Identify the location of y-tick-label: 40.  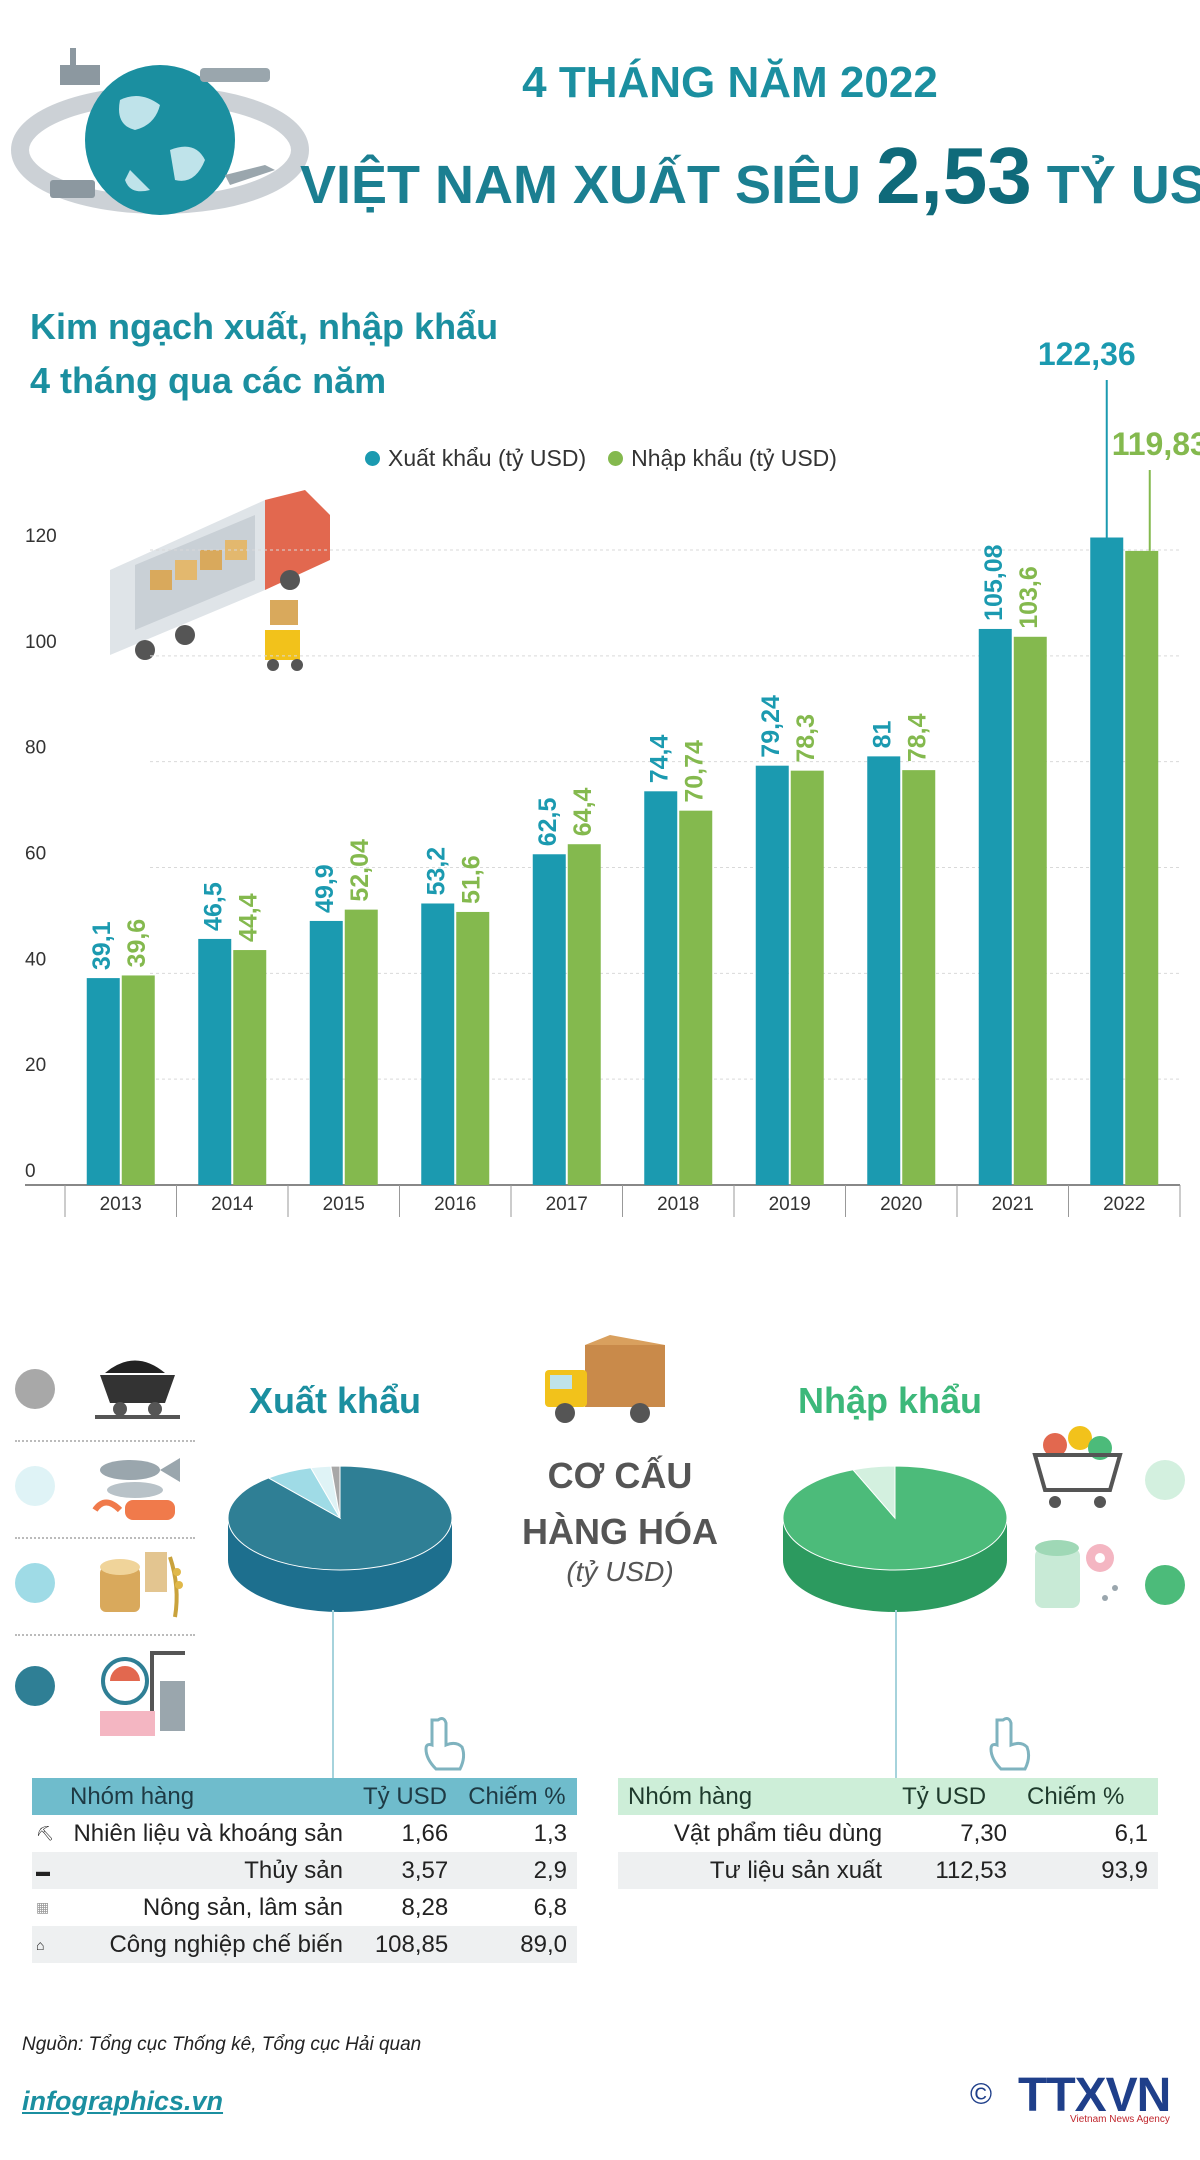
(35, 959).